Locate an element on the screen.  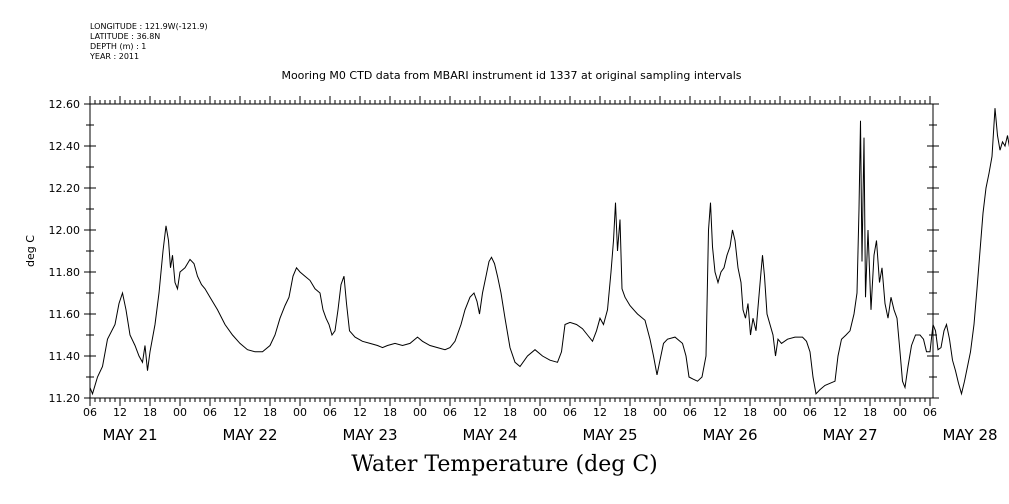
day-label: MAY 24 is located at coordinates (489, 435).